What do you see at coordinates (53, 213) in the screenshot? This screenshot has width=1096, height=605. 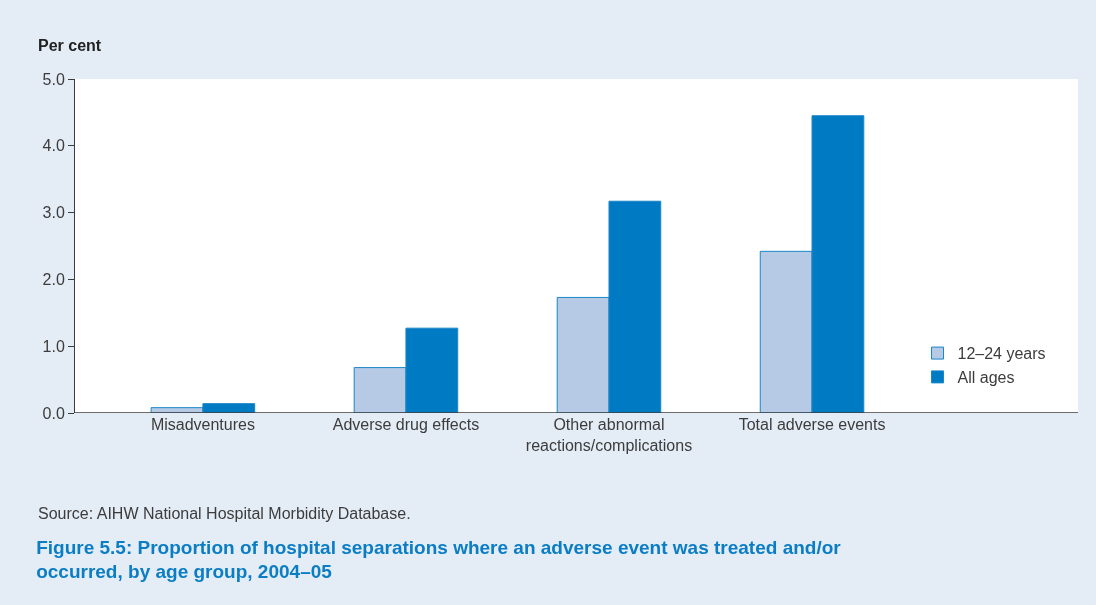 I see `y-tick-label: 3.0` at bounding box center [53, 213].